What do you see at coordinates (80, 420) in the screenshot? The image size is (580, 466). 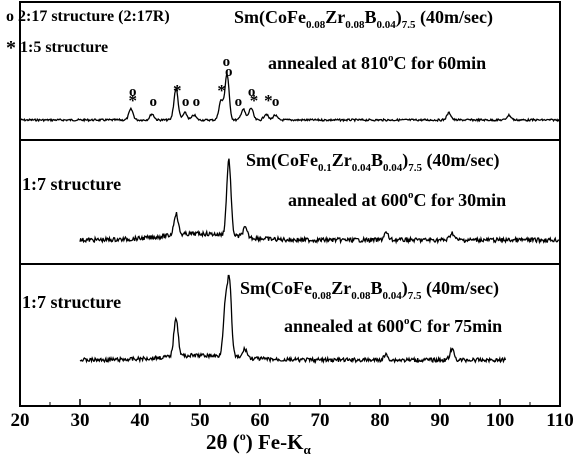 I see `x-tick-label: 30` at bounding box center [80, 420].